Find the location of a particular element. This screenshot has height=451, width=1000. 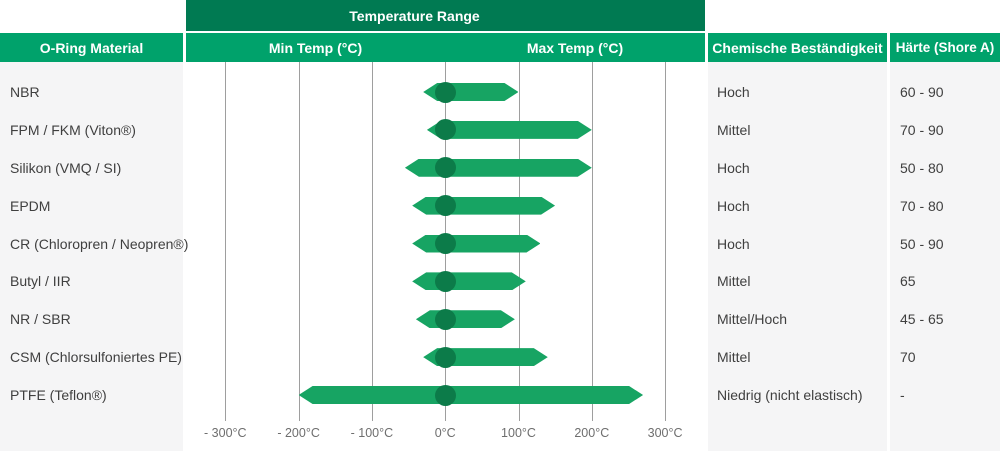

banner-title: Temperature Range is located at coordinates (414, 15).